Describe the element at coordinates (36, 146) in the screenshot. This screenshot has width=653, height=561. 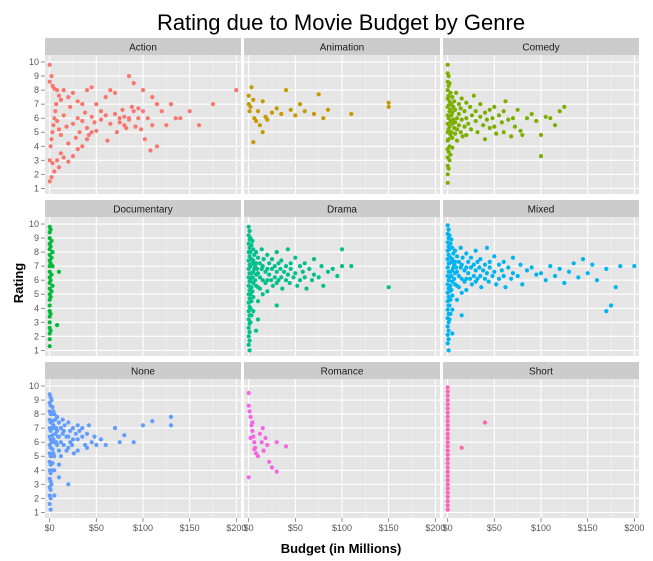
I see `y-tick-label: 4` at that location.